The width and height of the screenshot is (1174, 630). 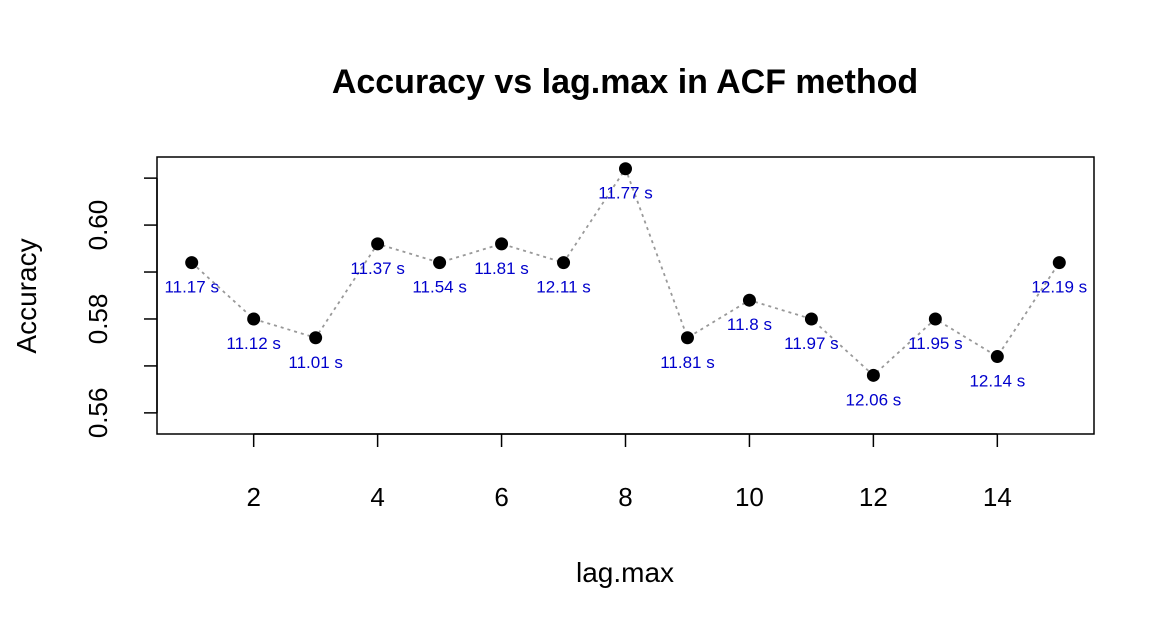 What do you see at coordinates (253, 497) in the screenshot?
I see `x-tick-label: 2` at bounding box center [253, 497].